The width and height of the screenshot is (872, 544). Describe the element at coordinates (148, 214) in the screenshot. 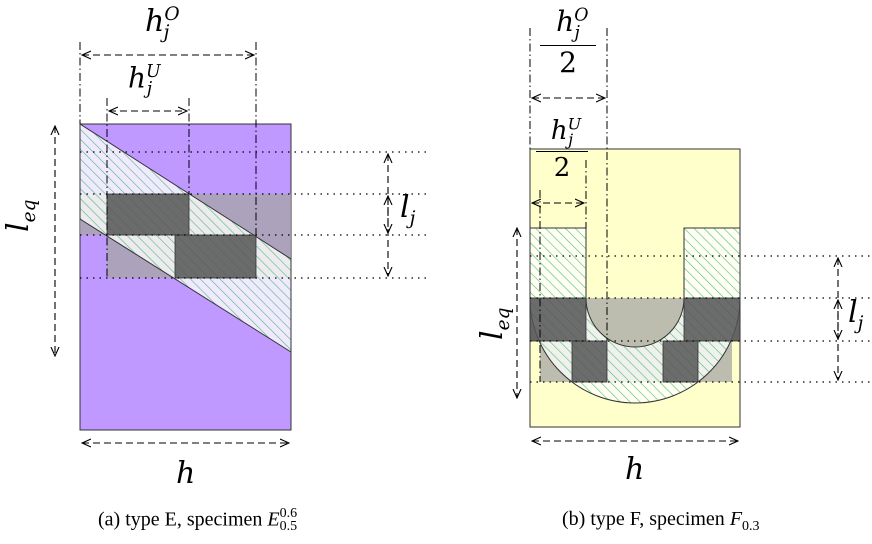

I see `panel-a-dark-box-upper` at that location.